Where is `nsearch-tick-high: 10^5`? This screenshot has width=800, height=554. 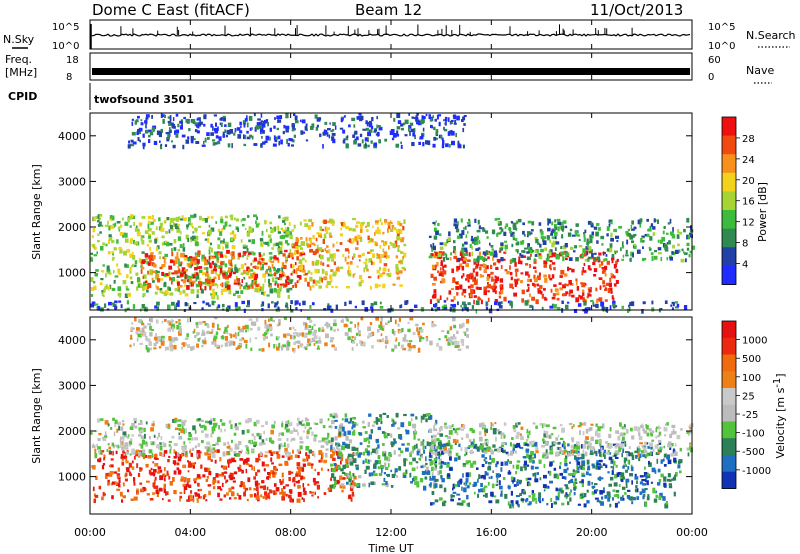
nsearch-tick-high: 10^5 is located at coordinates (721, 27).